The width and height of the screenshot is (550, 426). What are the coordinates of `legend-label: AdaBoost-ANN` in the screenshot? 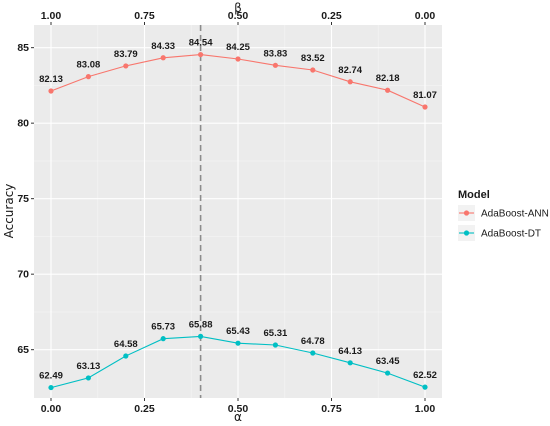 It's located at (515, 214).